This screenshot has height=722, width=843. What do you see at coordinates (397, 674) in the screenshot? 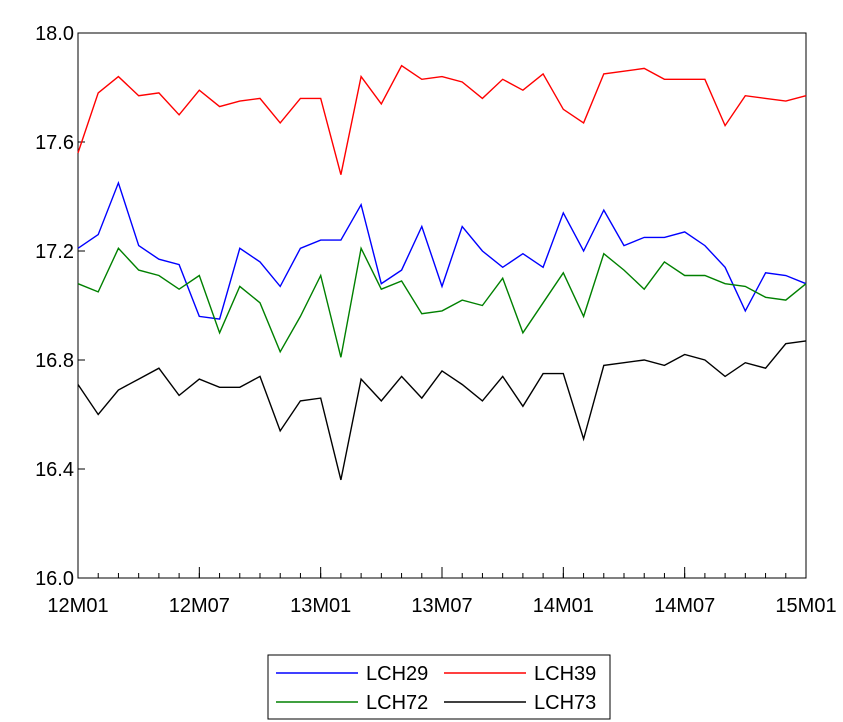
I see `legend-label: LCH29` at bounding box center [397, 674].